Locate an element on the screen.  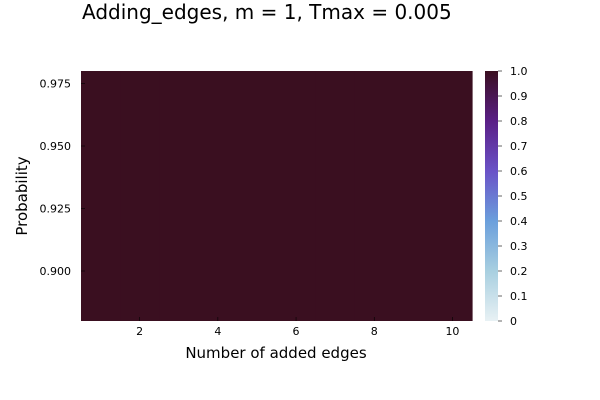
y-tick-label: 0.900 is located at coordinates (56, 271).